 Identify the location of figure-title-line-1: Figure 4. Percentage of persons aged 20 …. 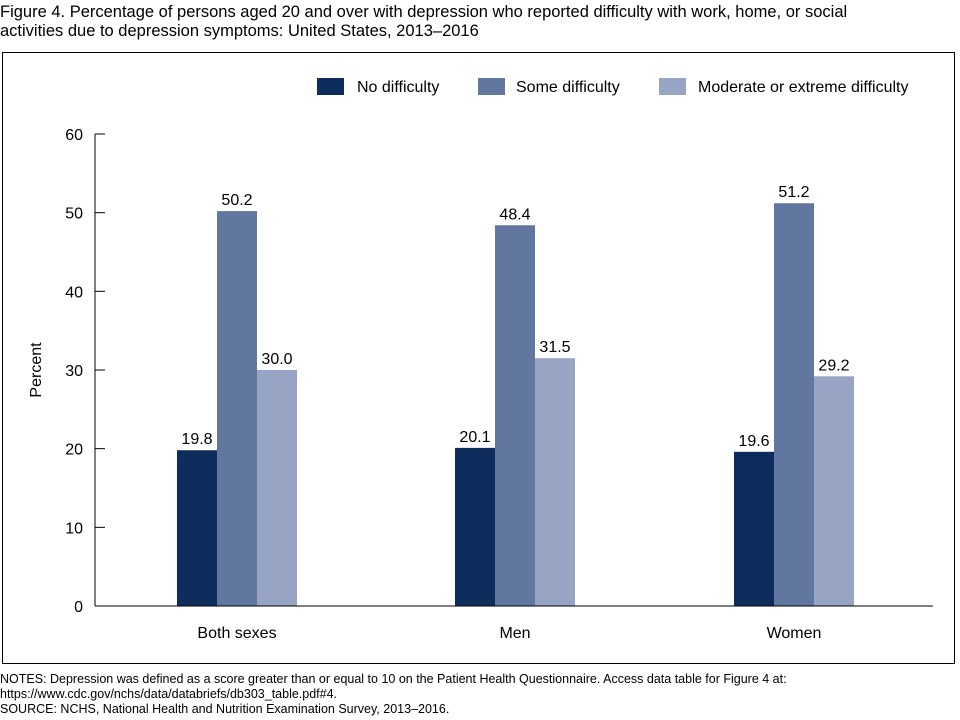
(424, 12).